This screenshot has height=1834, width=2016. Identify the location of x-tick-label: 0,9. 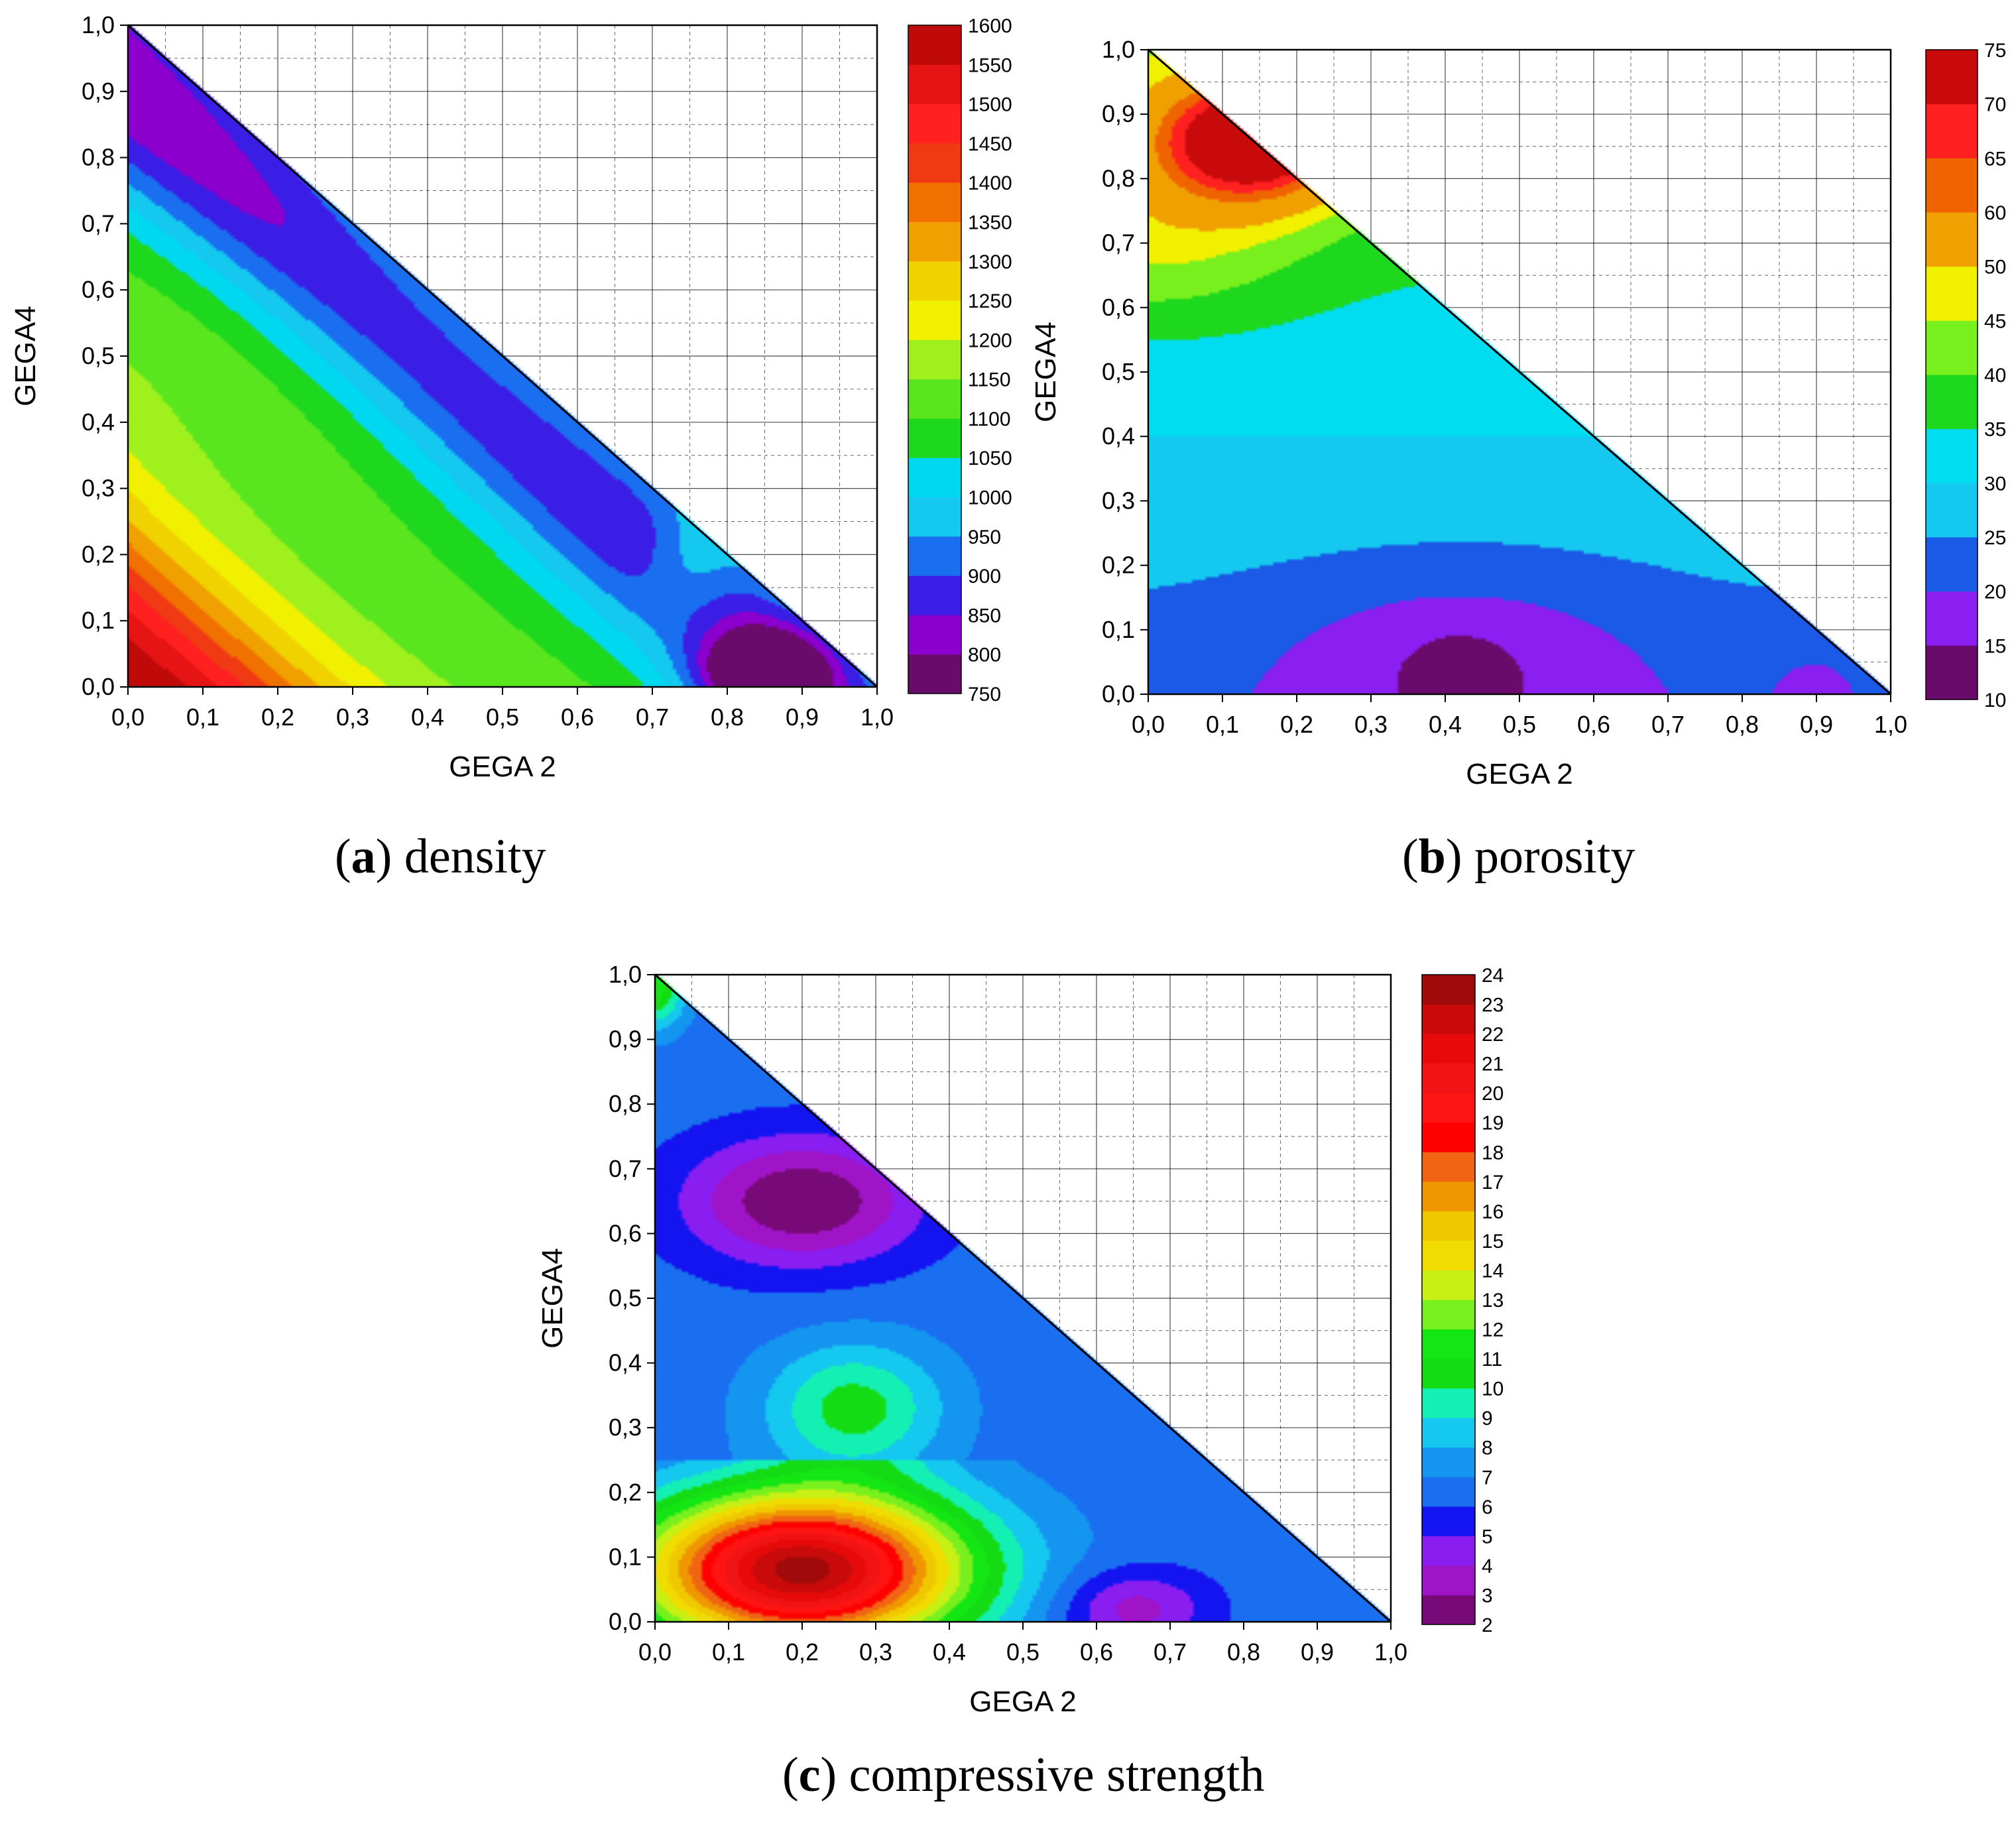
(1816, 724).